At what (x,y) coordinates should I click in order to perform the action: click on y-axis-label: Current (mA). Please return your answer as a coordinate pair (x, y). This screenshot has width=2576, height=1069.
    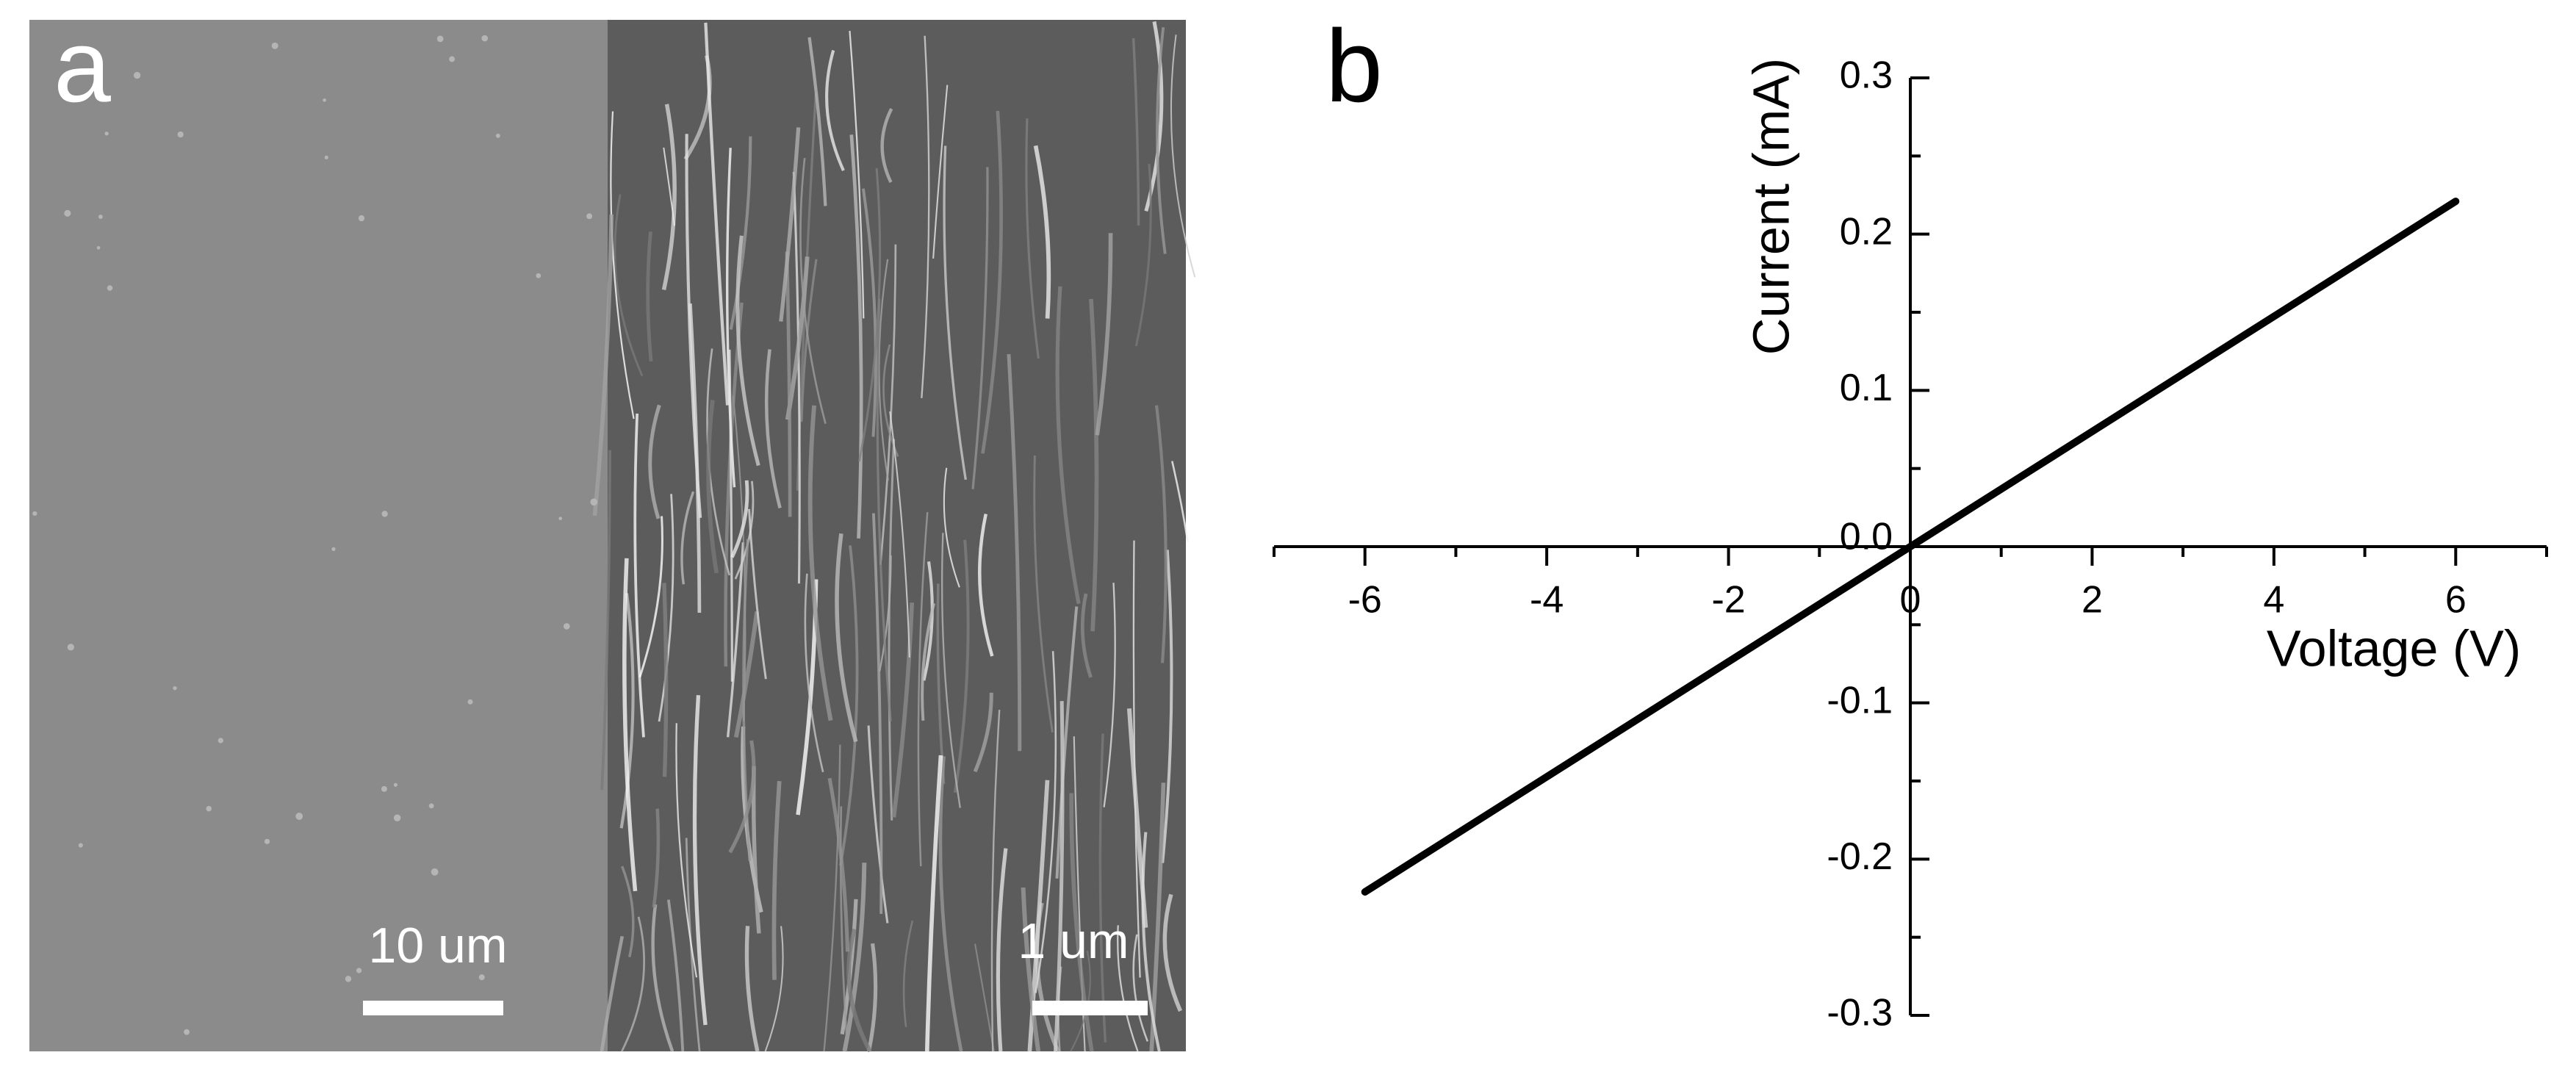
    Looking at the image, I should click on (1770, 207).